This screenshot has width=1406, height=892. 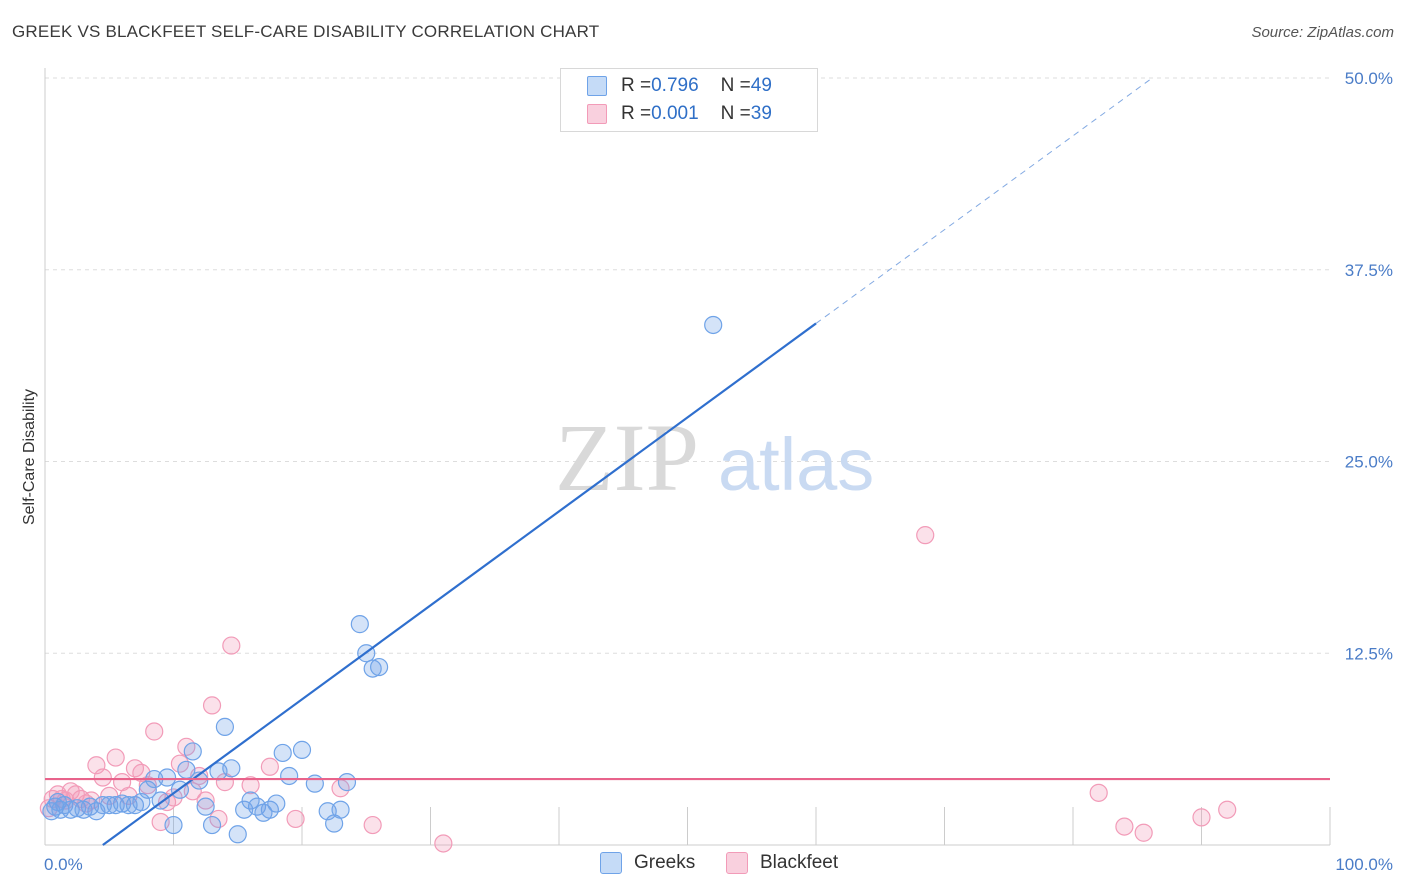 What do you see at coordinates (799, 862) in the screenshot?
I see `blackfeet-legend-label: Blackfeet` at bounding box center [799, 862].